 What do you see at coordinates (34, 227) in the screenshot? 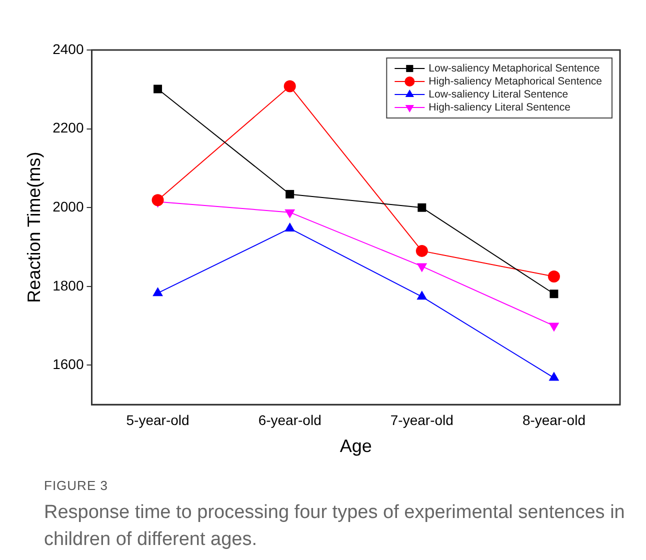
I see `y-axis-title: Reaction Time(ms)` at bounding box center [34, 227].